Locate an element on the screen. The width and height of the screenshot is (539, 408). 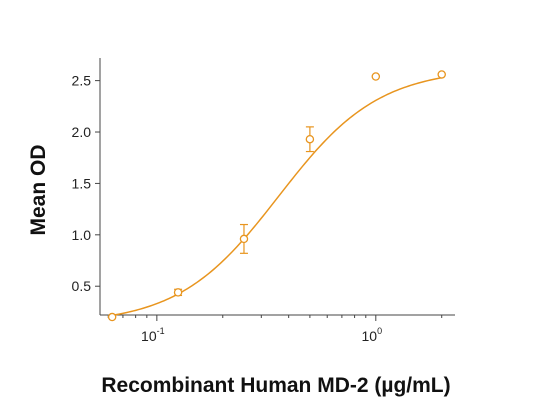
y-tick-label: 0.5 is located at coordinates (82, 286).